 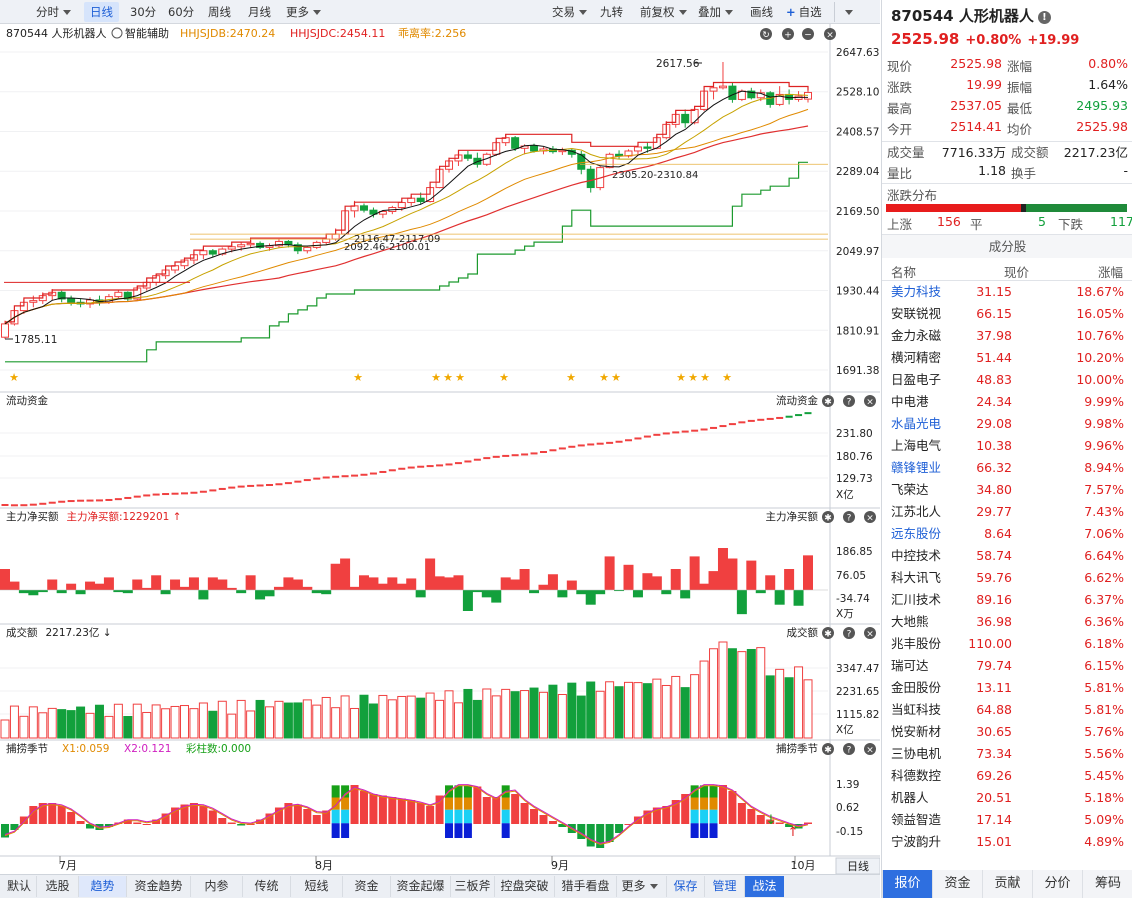 I want to click on table-row: 科大讯飞 59.76 6.62%, so click(x=1007, y=578).